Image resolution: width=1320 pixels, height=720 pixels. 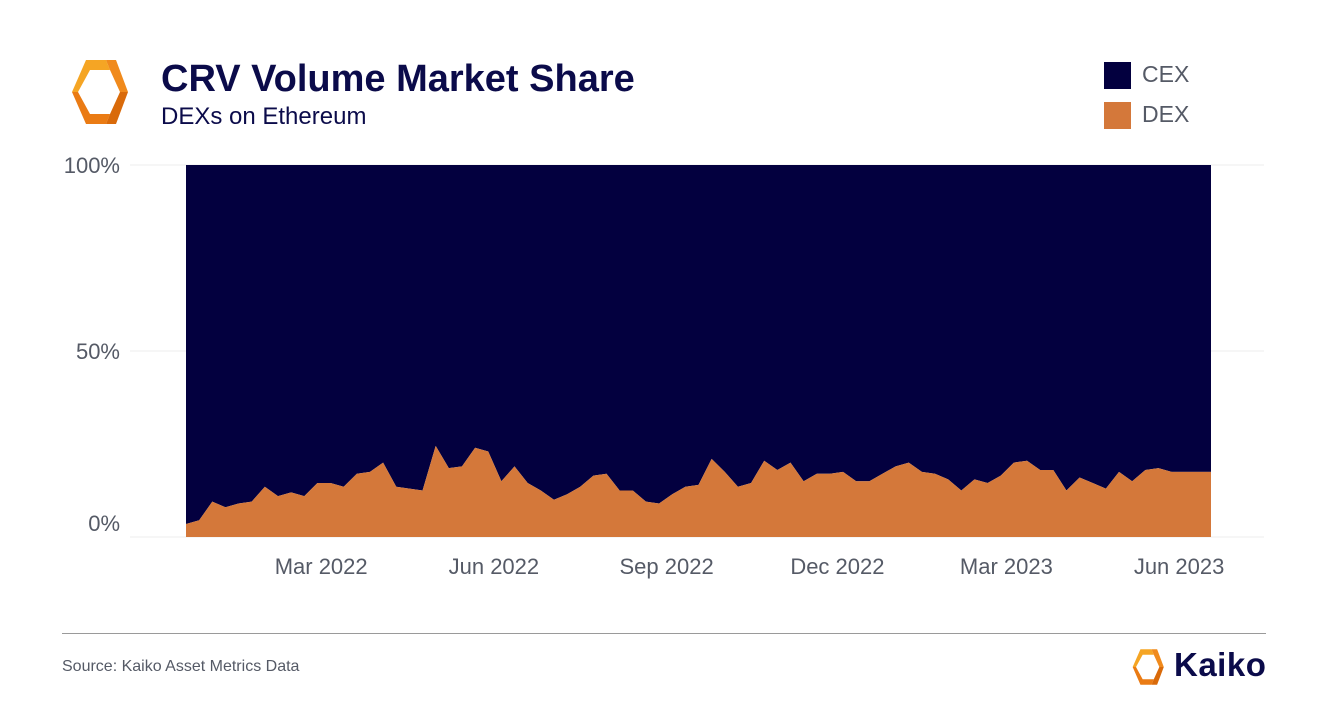 I want to click on legend-label-dex: DEX, so click(x=1166, y=114).